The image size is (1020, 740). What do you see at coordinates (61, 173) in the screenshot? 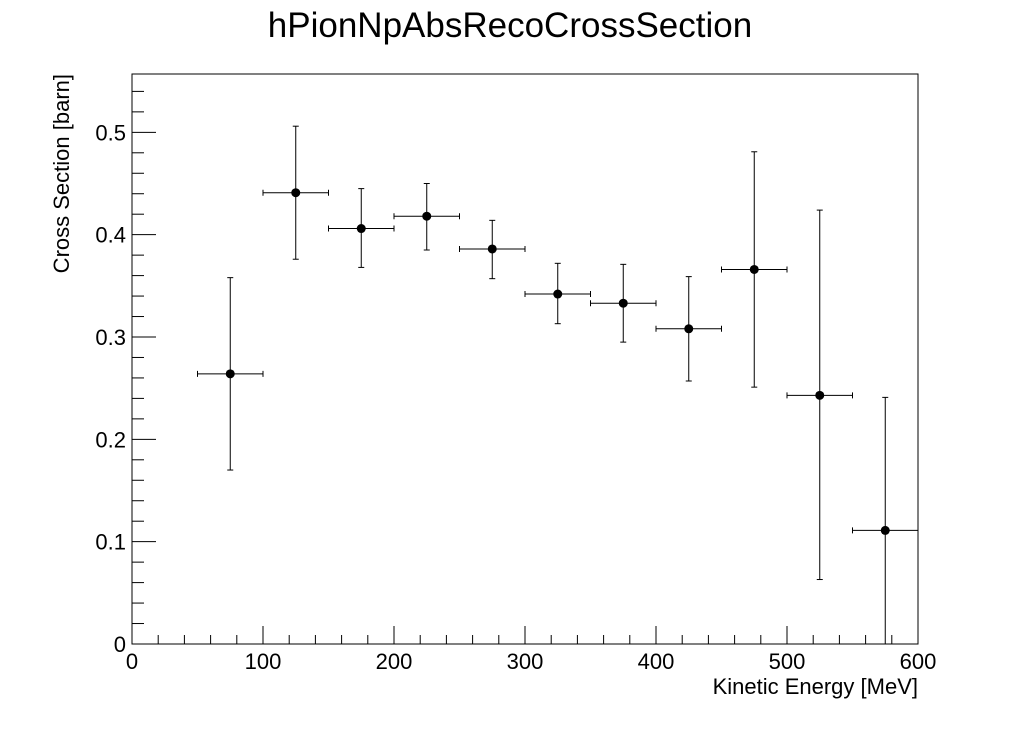
I see `y-axis-label: Cross Section [barn]` at bounding box center [61, 173].